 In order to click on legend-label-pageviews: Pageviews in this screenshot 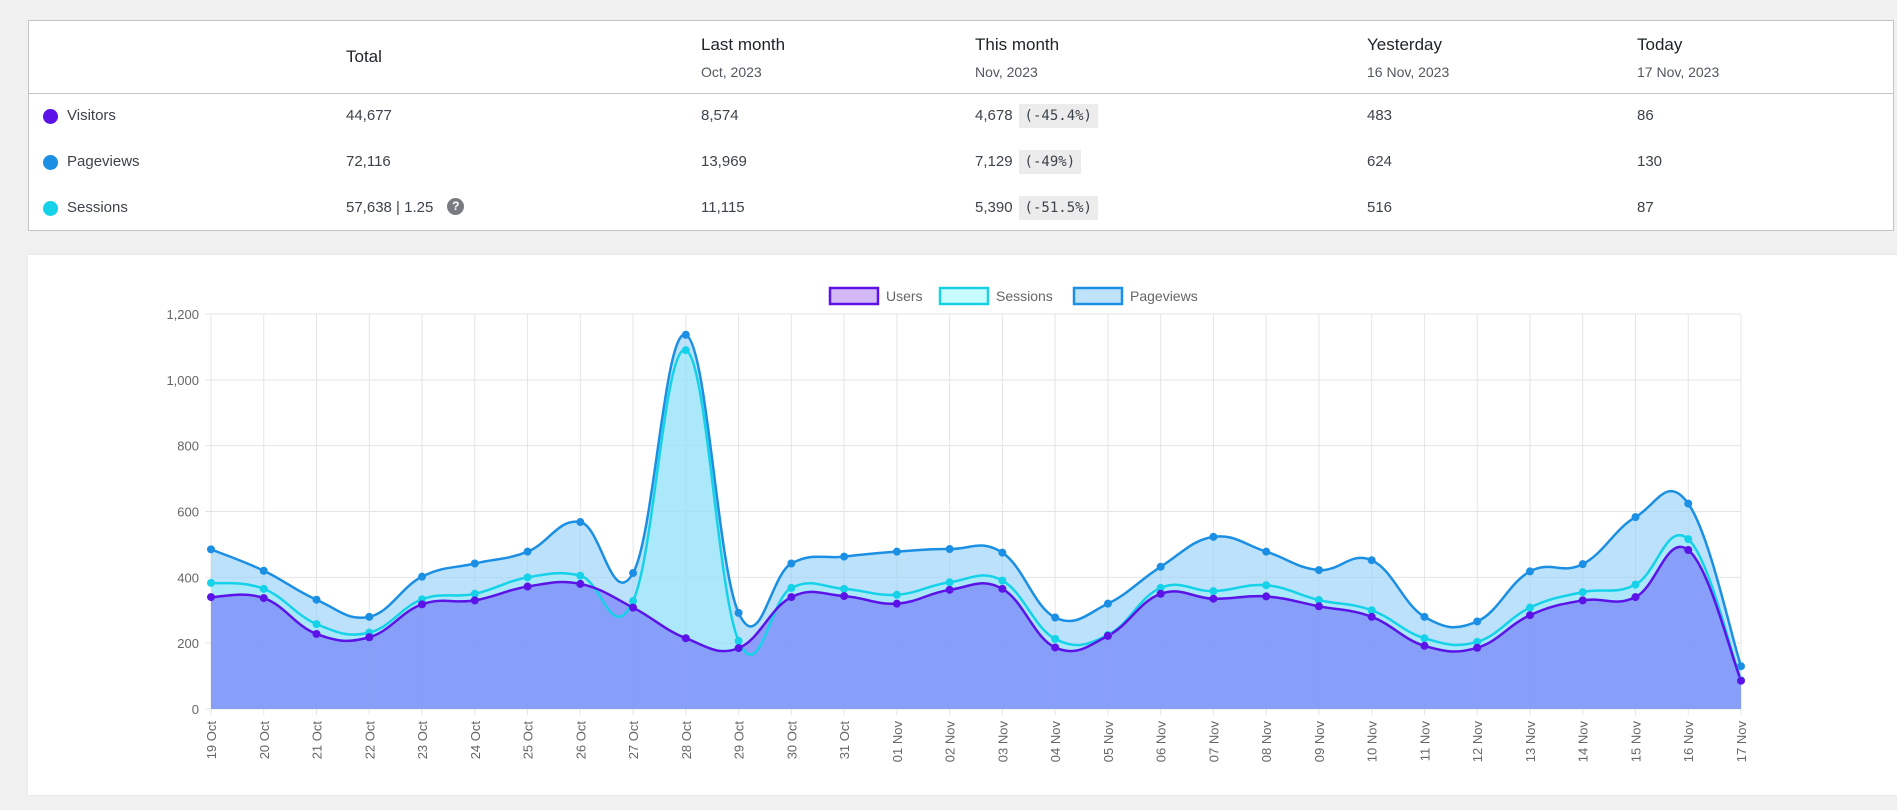, I will do `click(1164, 296)`.